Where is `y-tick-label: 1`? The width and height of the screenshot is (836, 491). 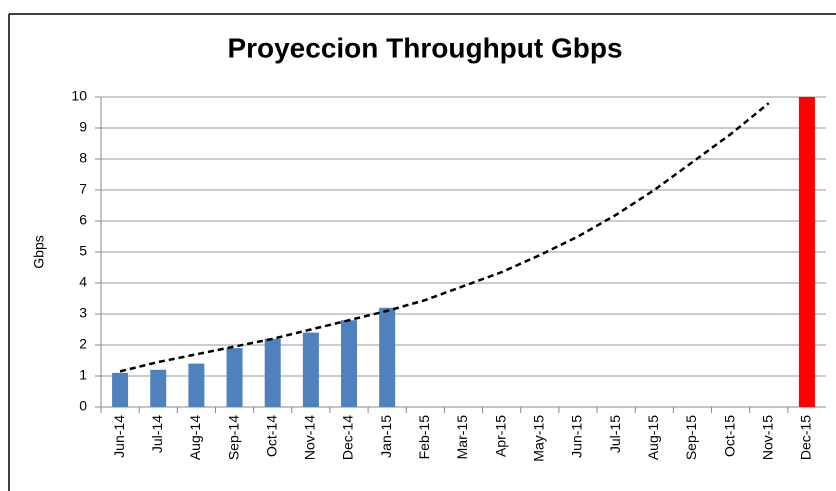
y-tick-label: 1 is located at coordinates (83, 375).